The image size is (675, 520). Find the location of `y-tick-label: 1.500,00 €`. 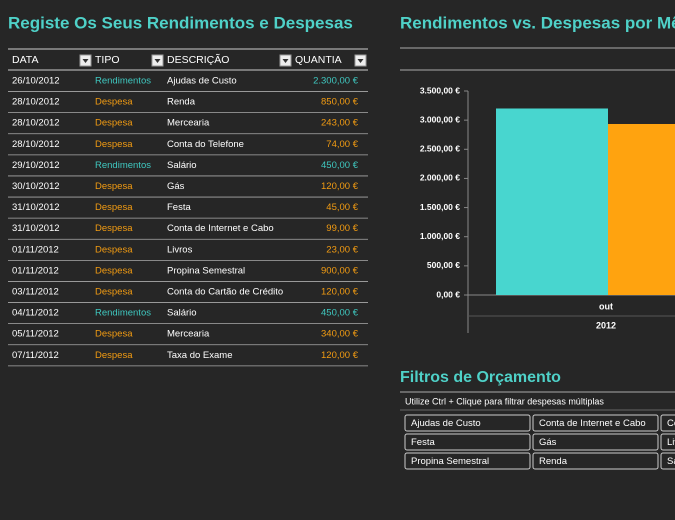

y-tick-label: 1.500,00 € is located at coordinates (440, 207).